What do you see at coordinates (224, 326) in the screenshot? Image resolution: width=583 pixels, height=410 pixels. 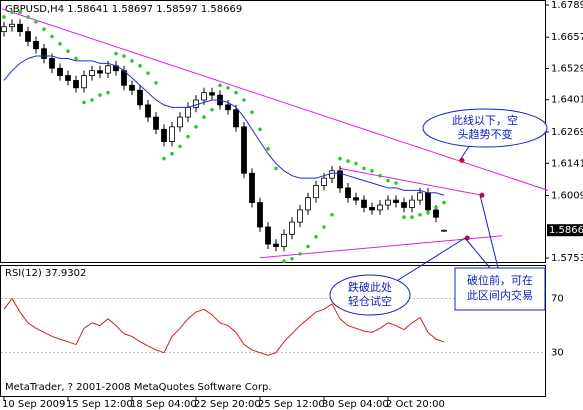 I see `rsi-line` at bounding box center [224, 326].